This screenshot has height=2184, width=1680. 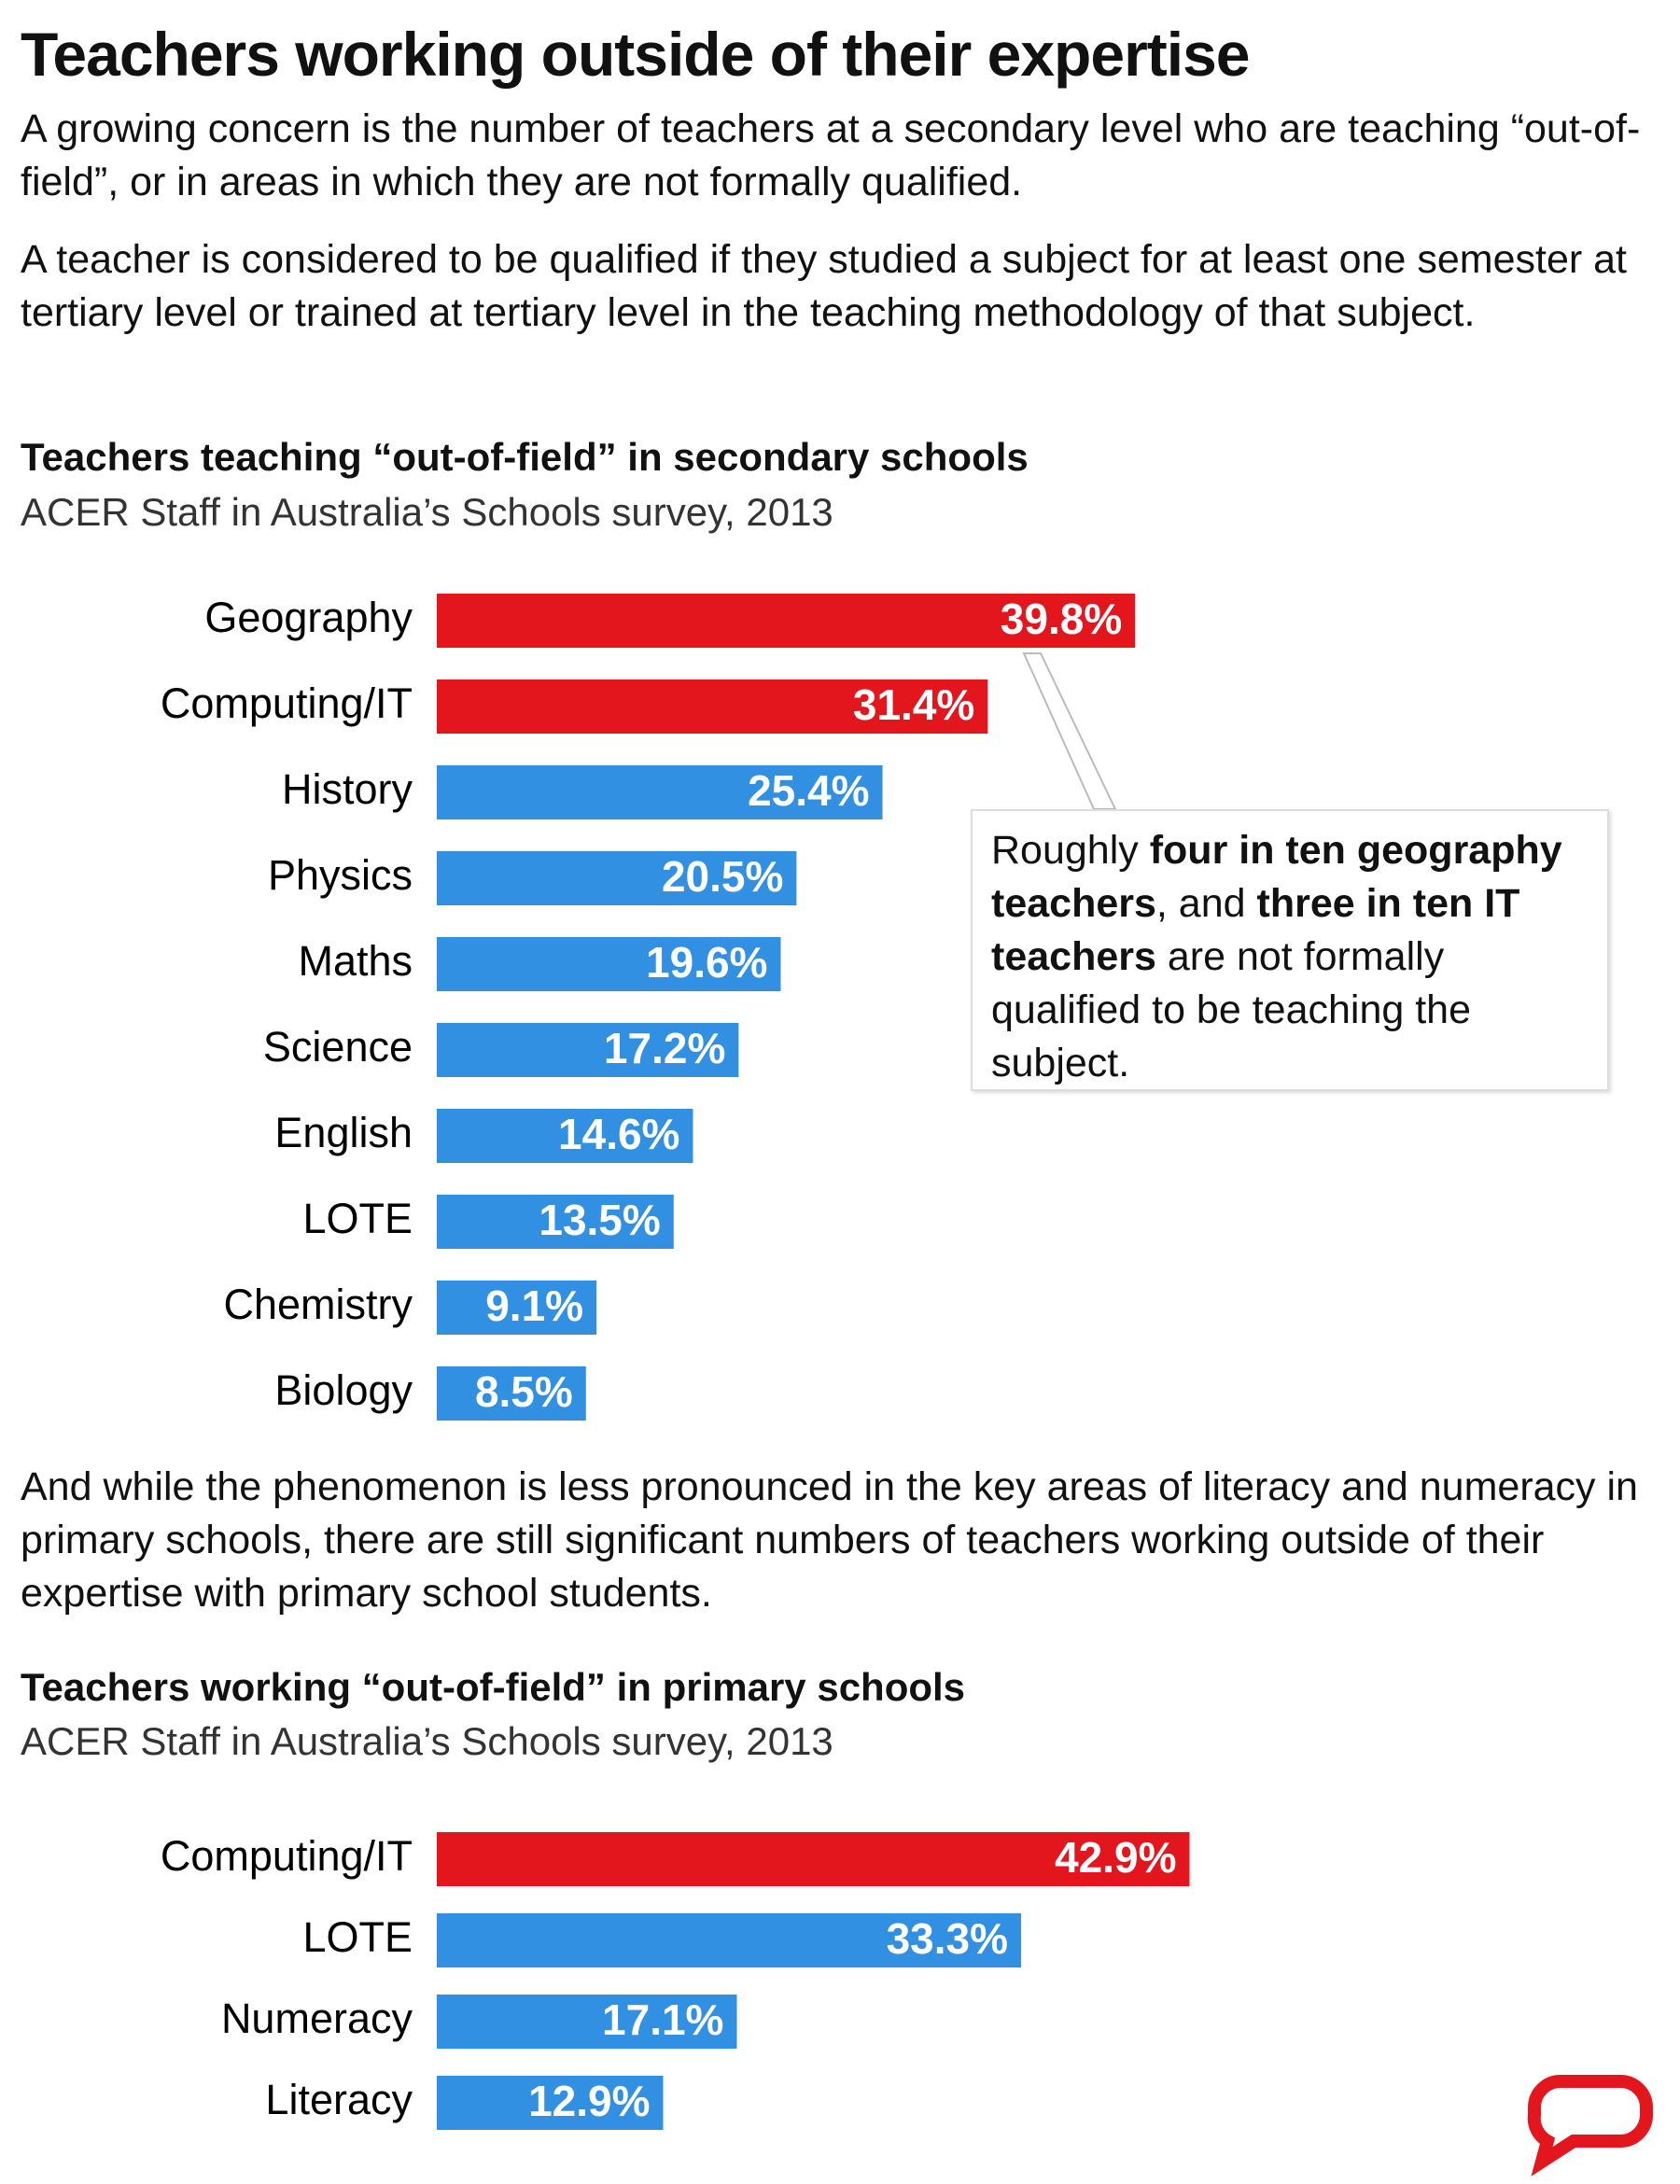 What do you see at coordinates (618, 1134) in the screenshot?
I see `value-label: 14.6%` at bounding box center [618, 1134].